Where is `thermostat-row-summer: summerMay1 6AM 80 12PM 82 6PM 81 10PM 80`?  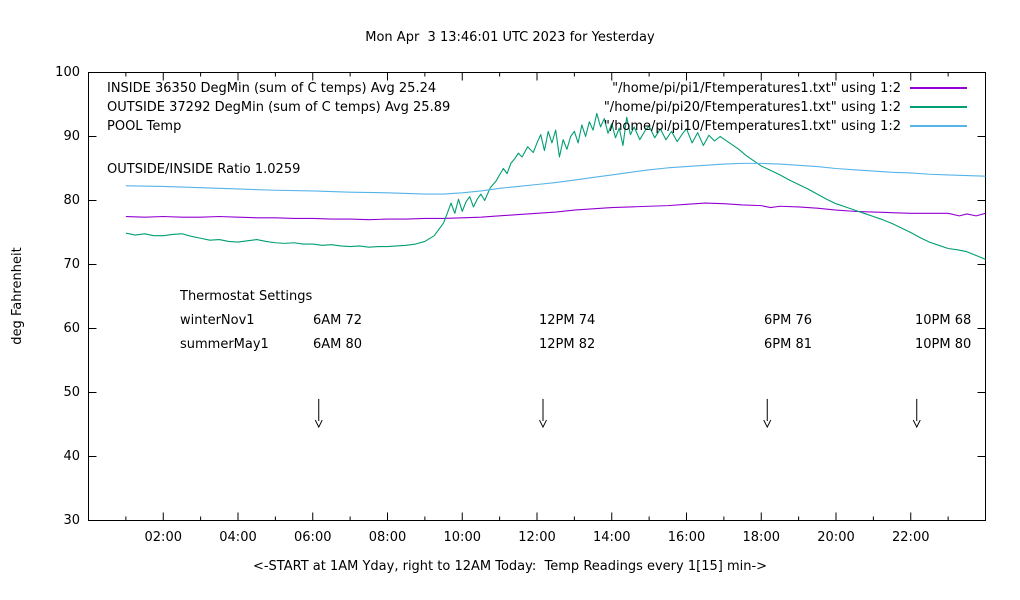 thermostat-row-summer: summerMay1 6AM 80 12PM 82 6PM 81 10PM 80 is located at coordinates (510, 346).